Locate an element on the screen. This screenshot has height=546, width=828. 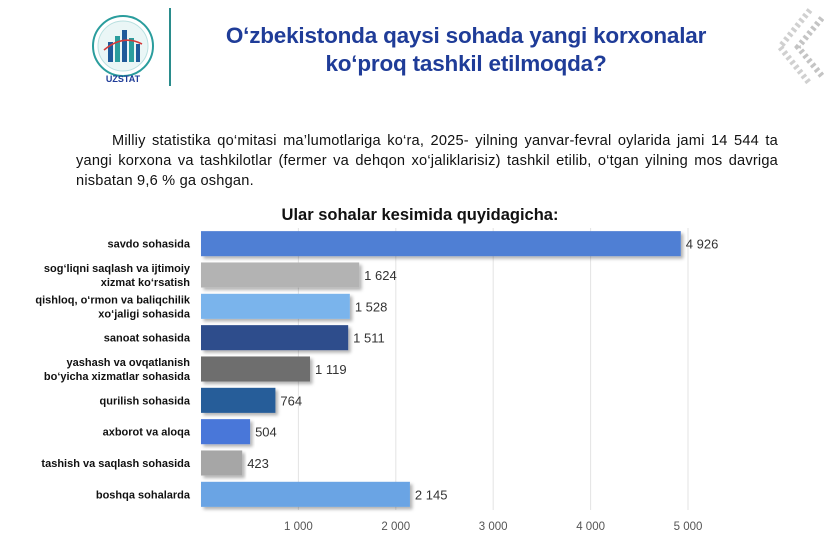
chart-title: Ular sohalar kesimida quyidagicha: is located at coordinates (420, 215).